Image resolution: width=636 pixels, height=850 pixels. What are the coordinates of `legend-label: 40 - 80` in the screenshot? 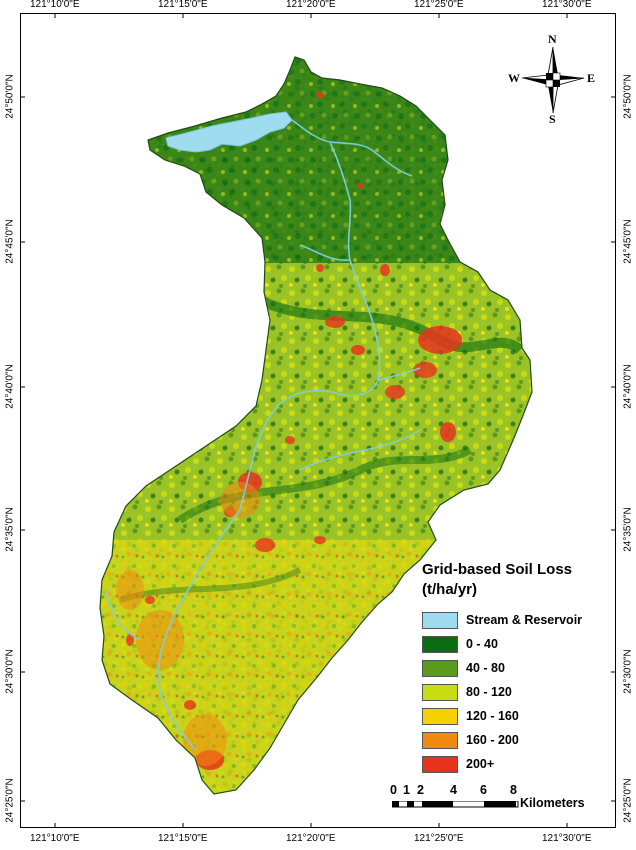 It's located at (485, 668).